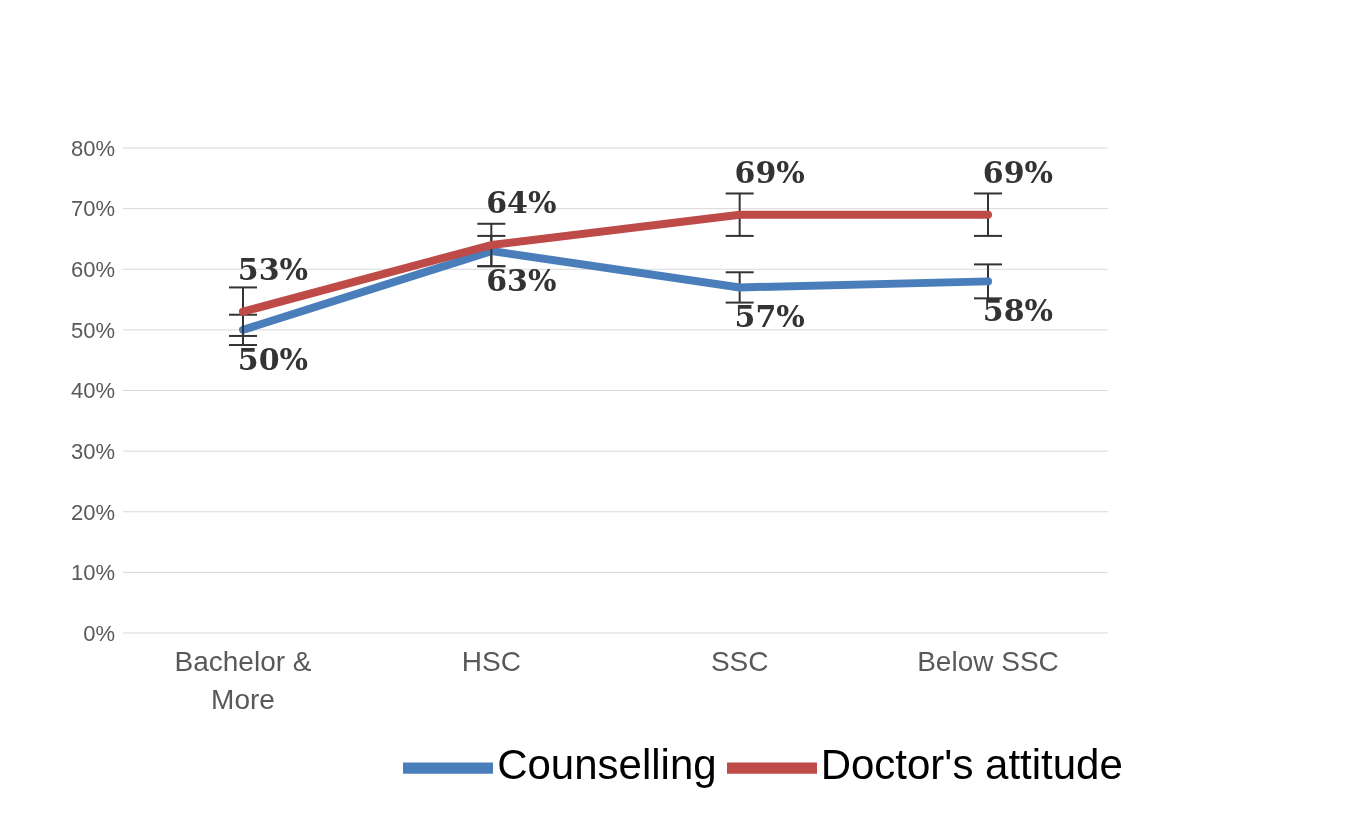 Image resolution: width=1347 pixels, height=833 pixels. I want to click on data-label: 57%, so click(769, 317).